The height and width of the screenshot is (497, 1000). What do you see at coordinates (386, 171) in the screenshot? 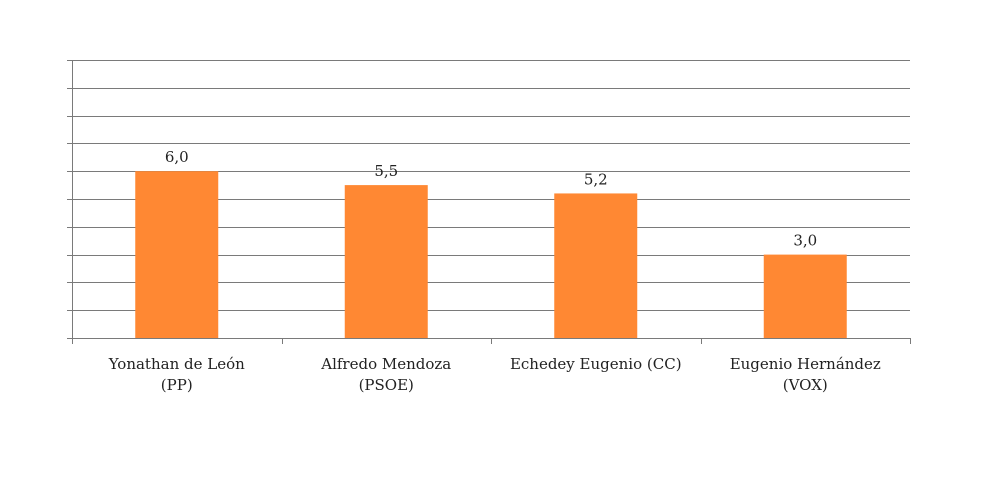
I see `data-label: 5,5` at bounding box center [386, 171].